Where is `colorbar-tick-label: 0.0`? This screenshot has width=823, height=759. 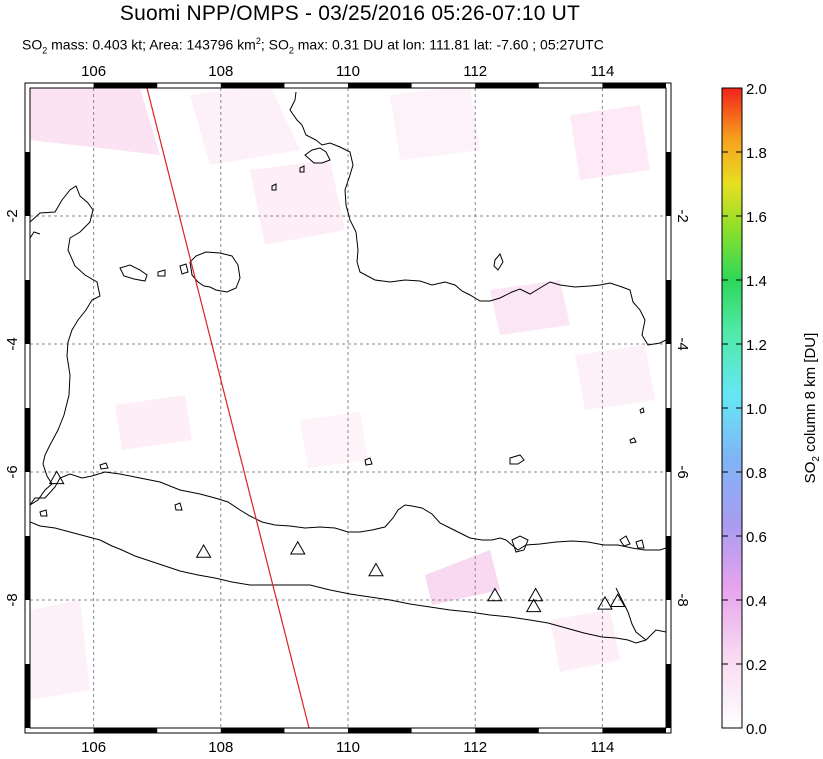
colorbar-tick-label: 0.0 is located at coordinates (756, 729).